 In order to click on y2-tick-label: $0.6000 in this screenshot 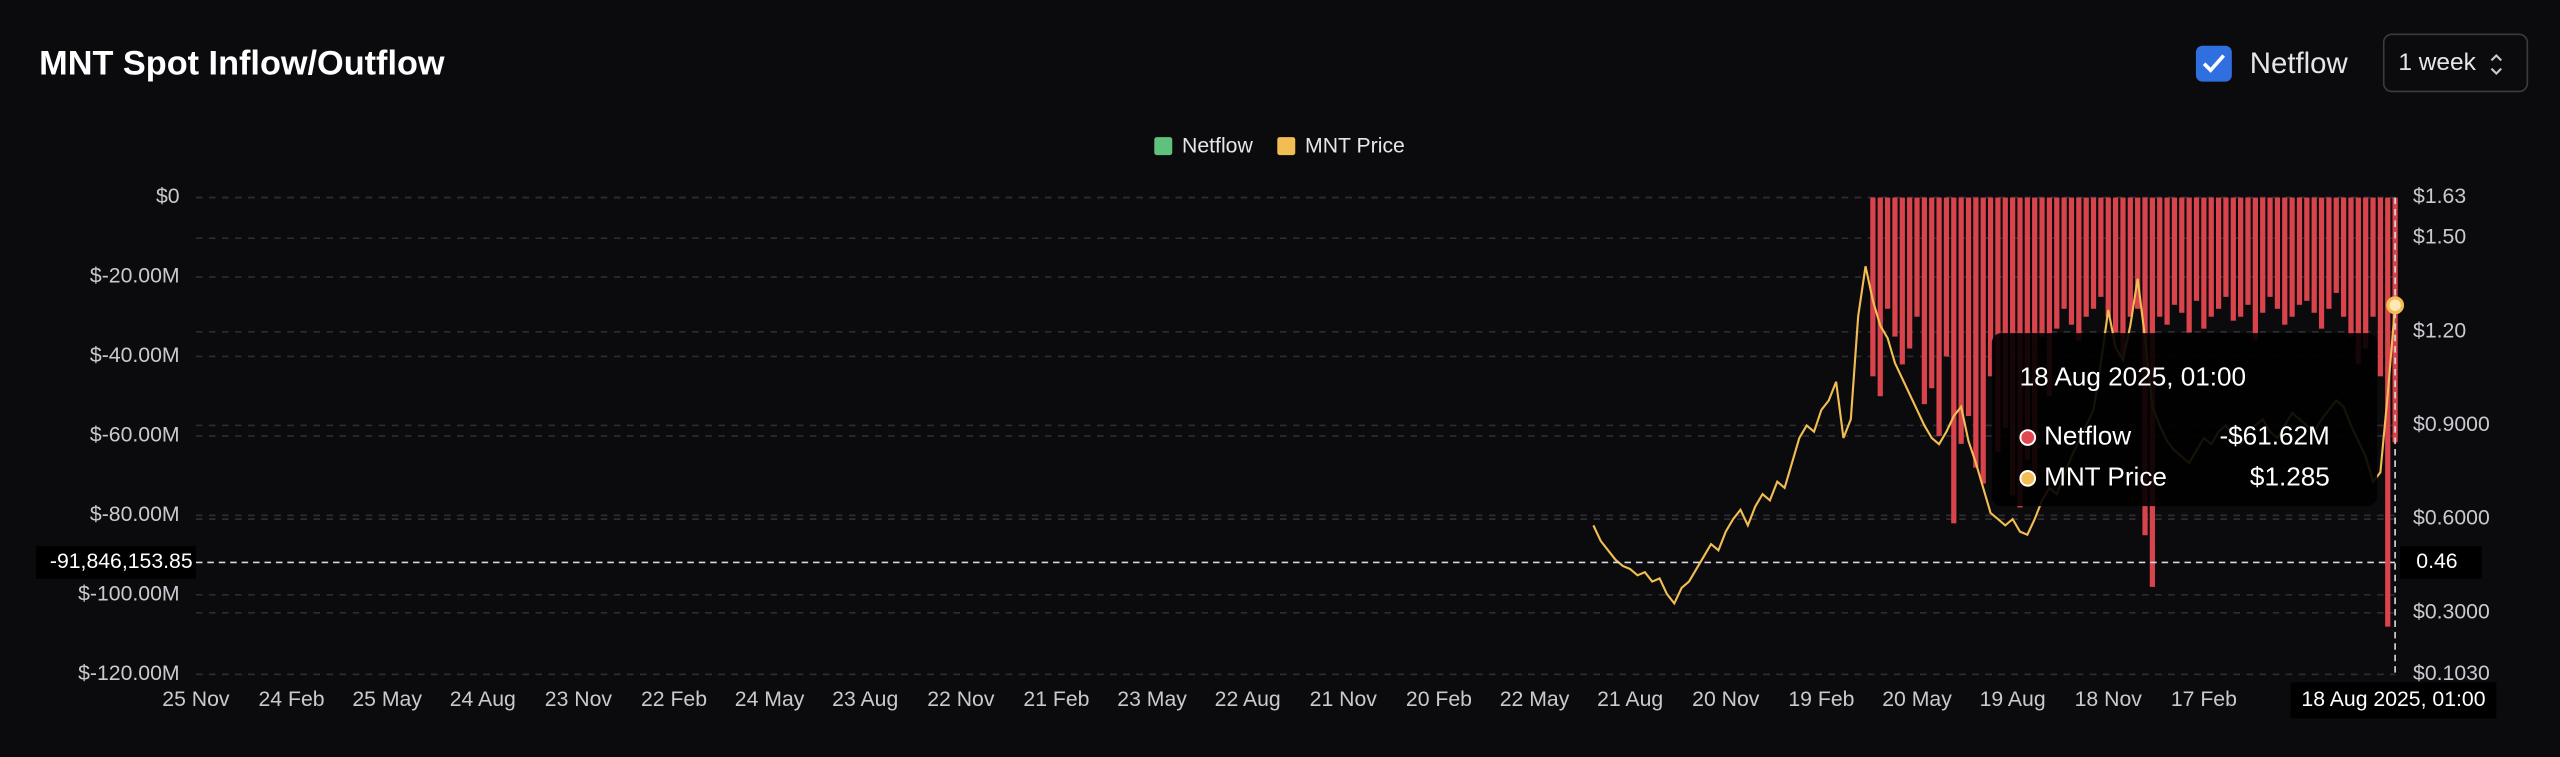, I will do `click(2451, 518)`.